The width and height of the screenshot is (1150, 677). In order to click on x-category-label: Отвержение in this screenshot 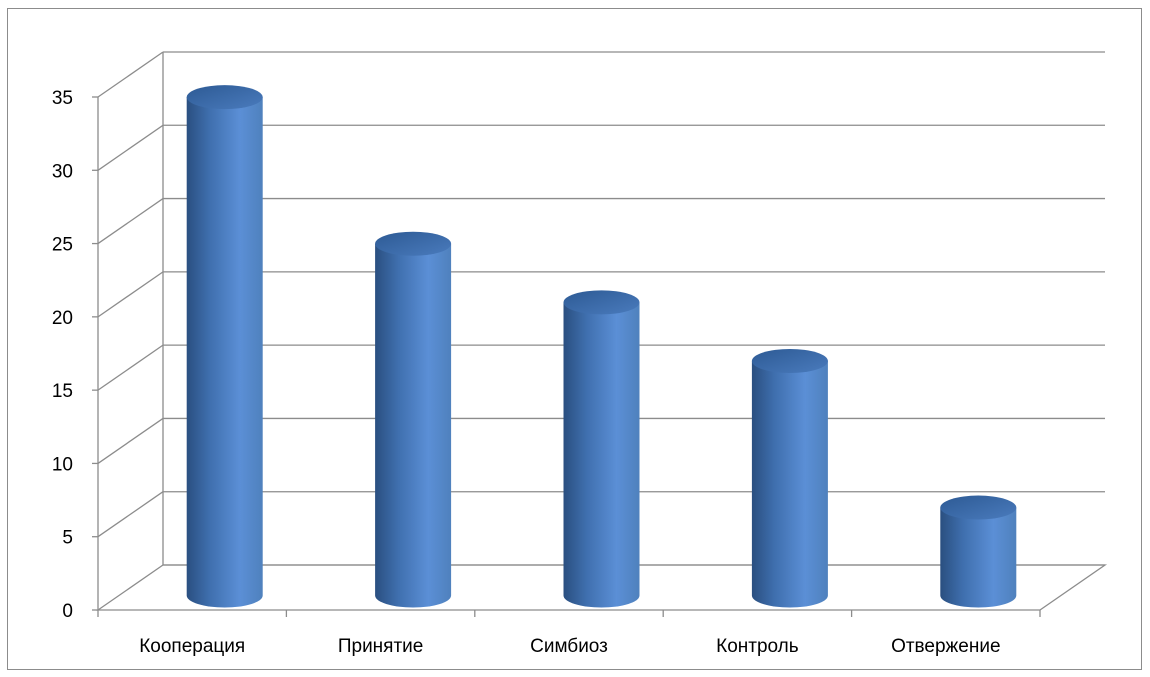, I will do `click(945, 646)`.